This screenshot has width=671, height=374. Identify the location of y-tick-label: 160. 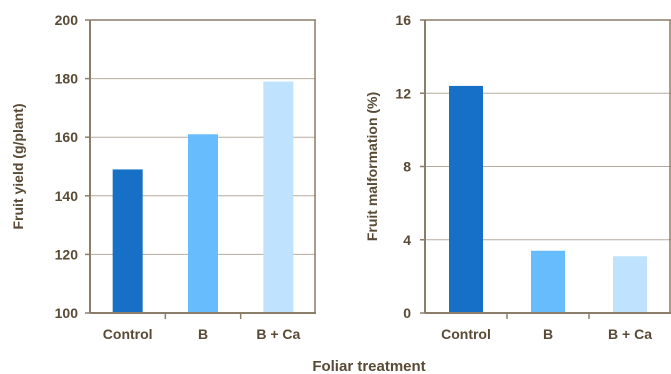
(67, 137).